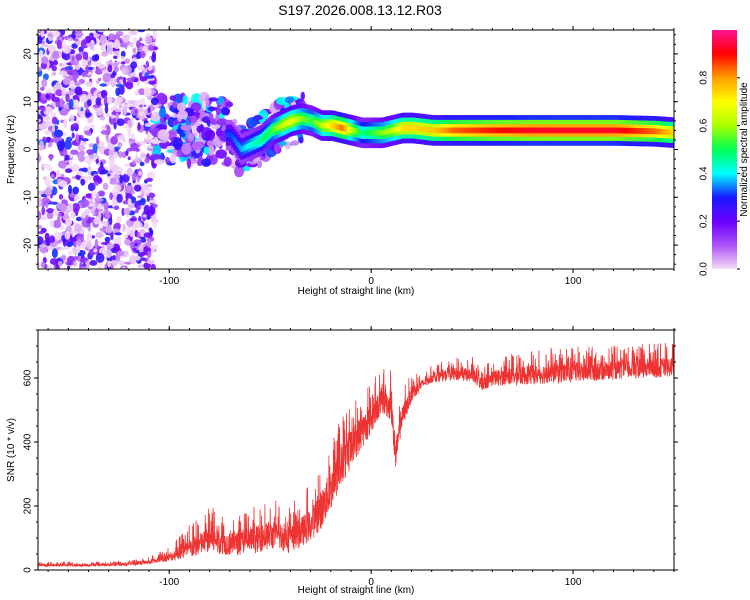  Describe the element at coordinates (360, 10) in the screenshot. I see `figure-title: S197.2026.008.13.12.R03` at that location.